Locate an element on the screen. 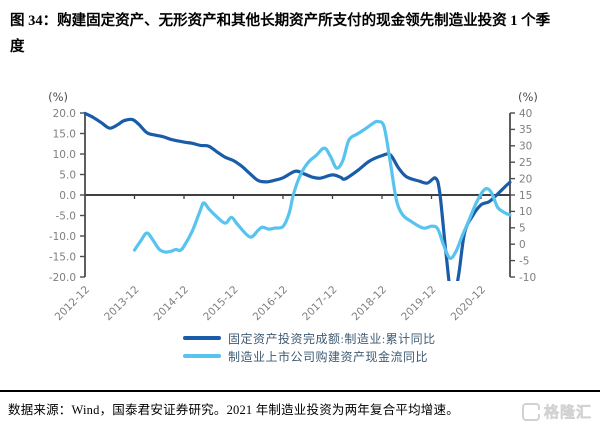 This screenshot has height=427, width=600. right-axis-tick-label: -5 is located at coordinates (524, 261).